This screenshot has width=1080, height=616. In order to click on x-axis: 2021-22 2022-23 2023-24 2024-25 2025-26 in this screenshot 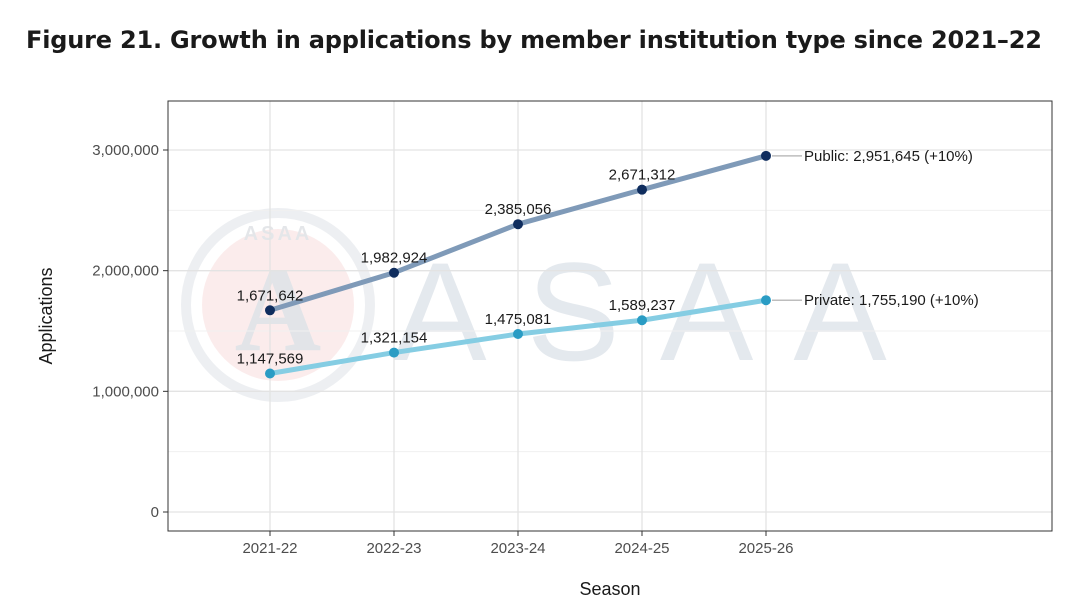, I will do `click(518, 544)`.